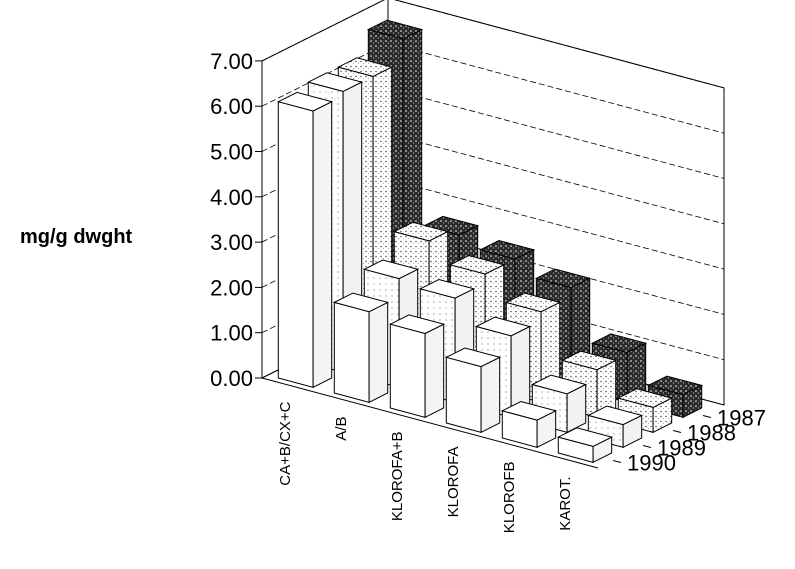 This screenshot has width=795, height=569. I want to click on x-tick-label: KLOROFB, so click(509, 498).